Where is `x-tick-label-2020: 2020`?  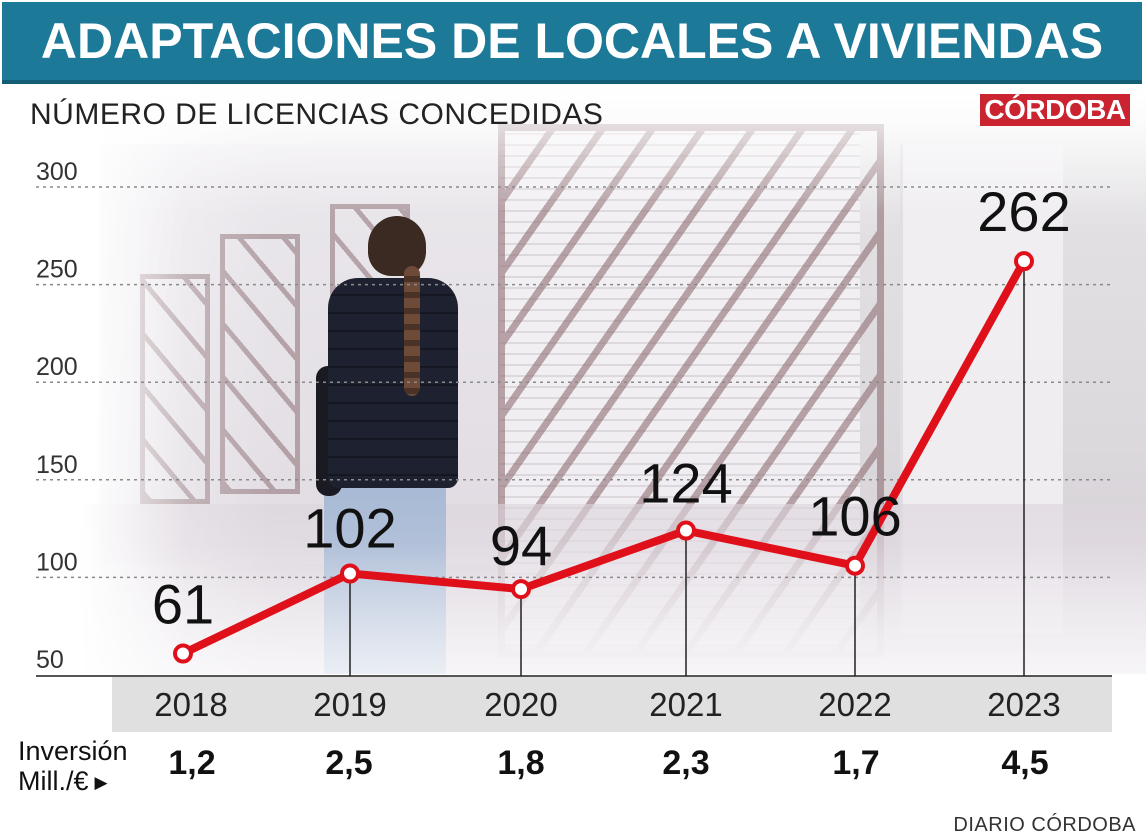
x-tick-label-2020: 2020 is located at coordinates (520, 704).